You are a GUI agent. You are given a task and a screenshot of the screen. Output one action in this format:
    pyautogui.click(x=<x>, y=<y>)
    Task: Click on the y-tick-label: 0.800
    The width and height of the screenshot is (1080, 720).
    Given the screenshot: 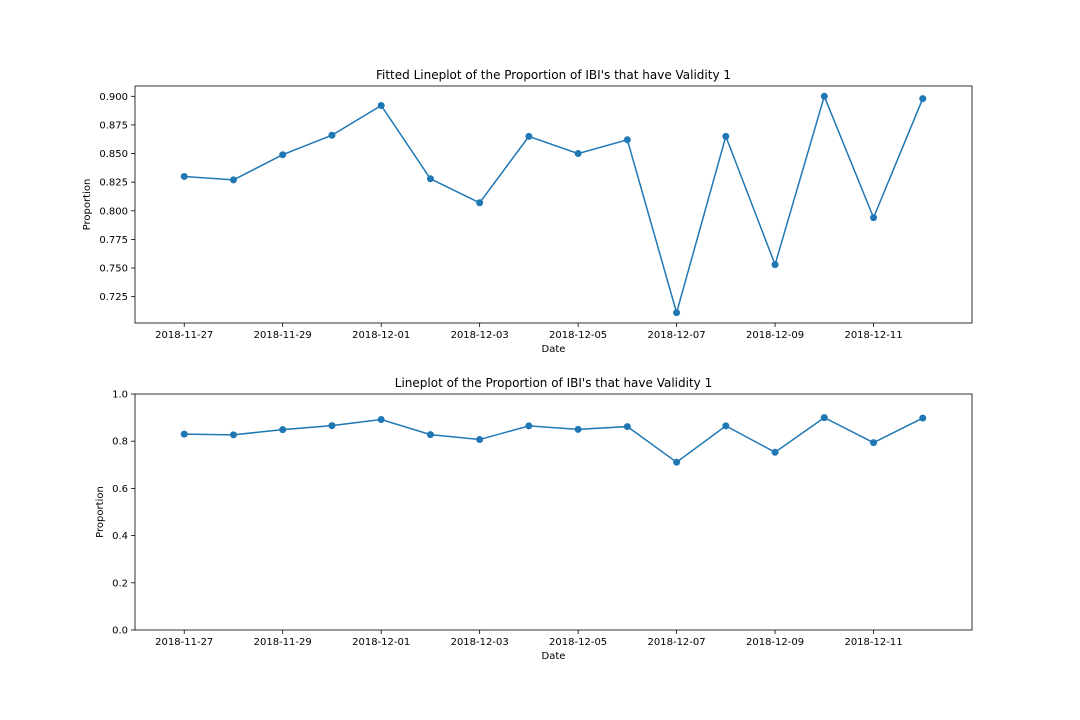 What is the action you would take?
    pyautogui.click(x=113, y=211)
    